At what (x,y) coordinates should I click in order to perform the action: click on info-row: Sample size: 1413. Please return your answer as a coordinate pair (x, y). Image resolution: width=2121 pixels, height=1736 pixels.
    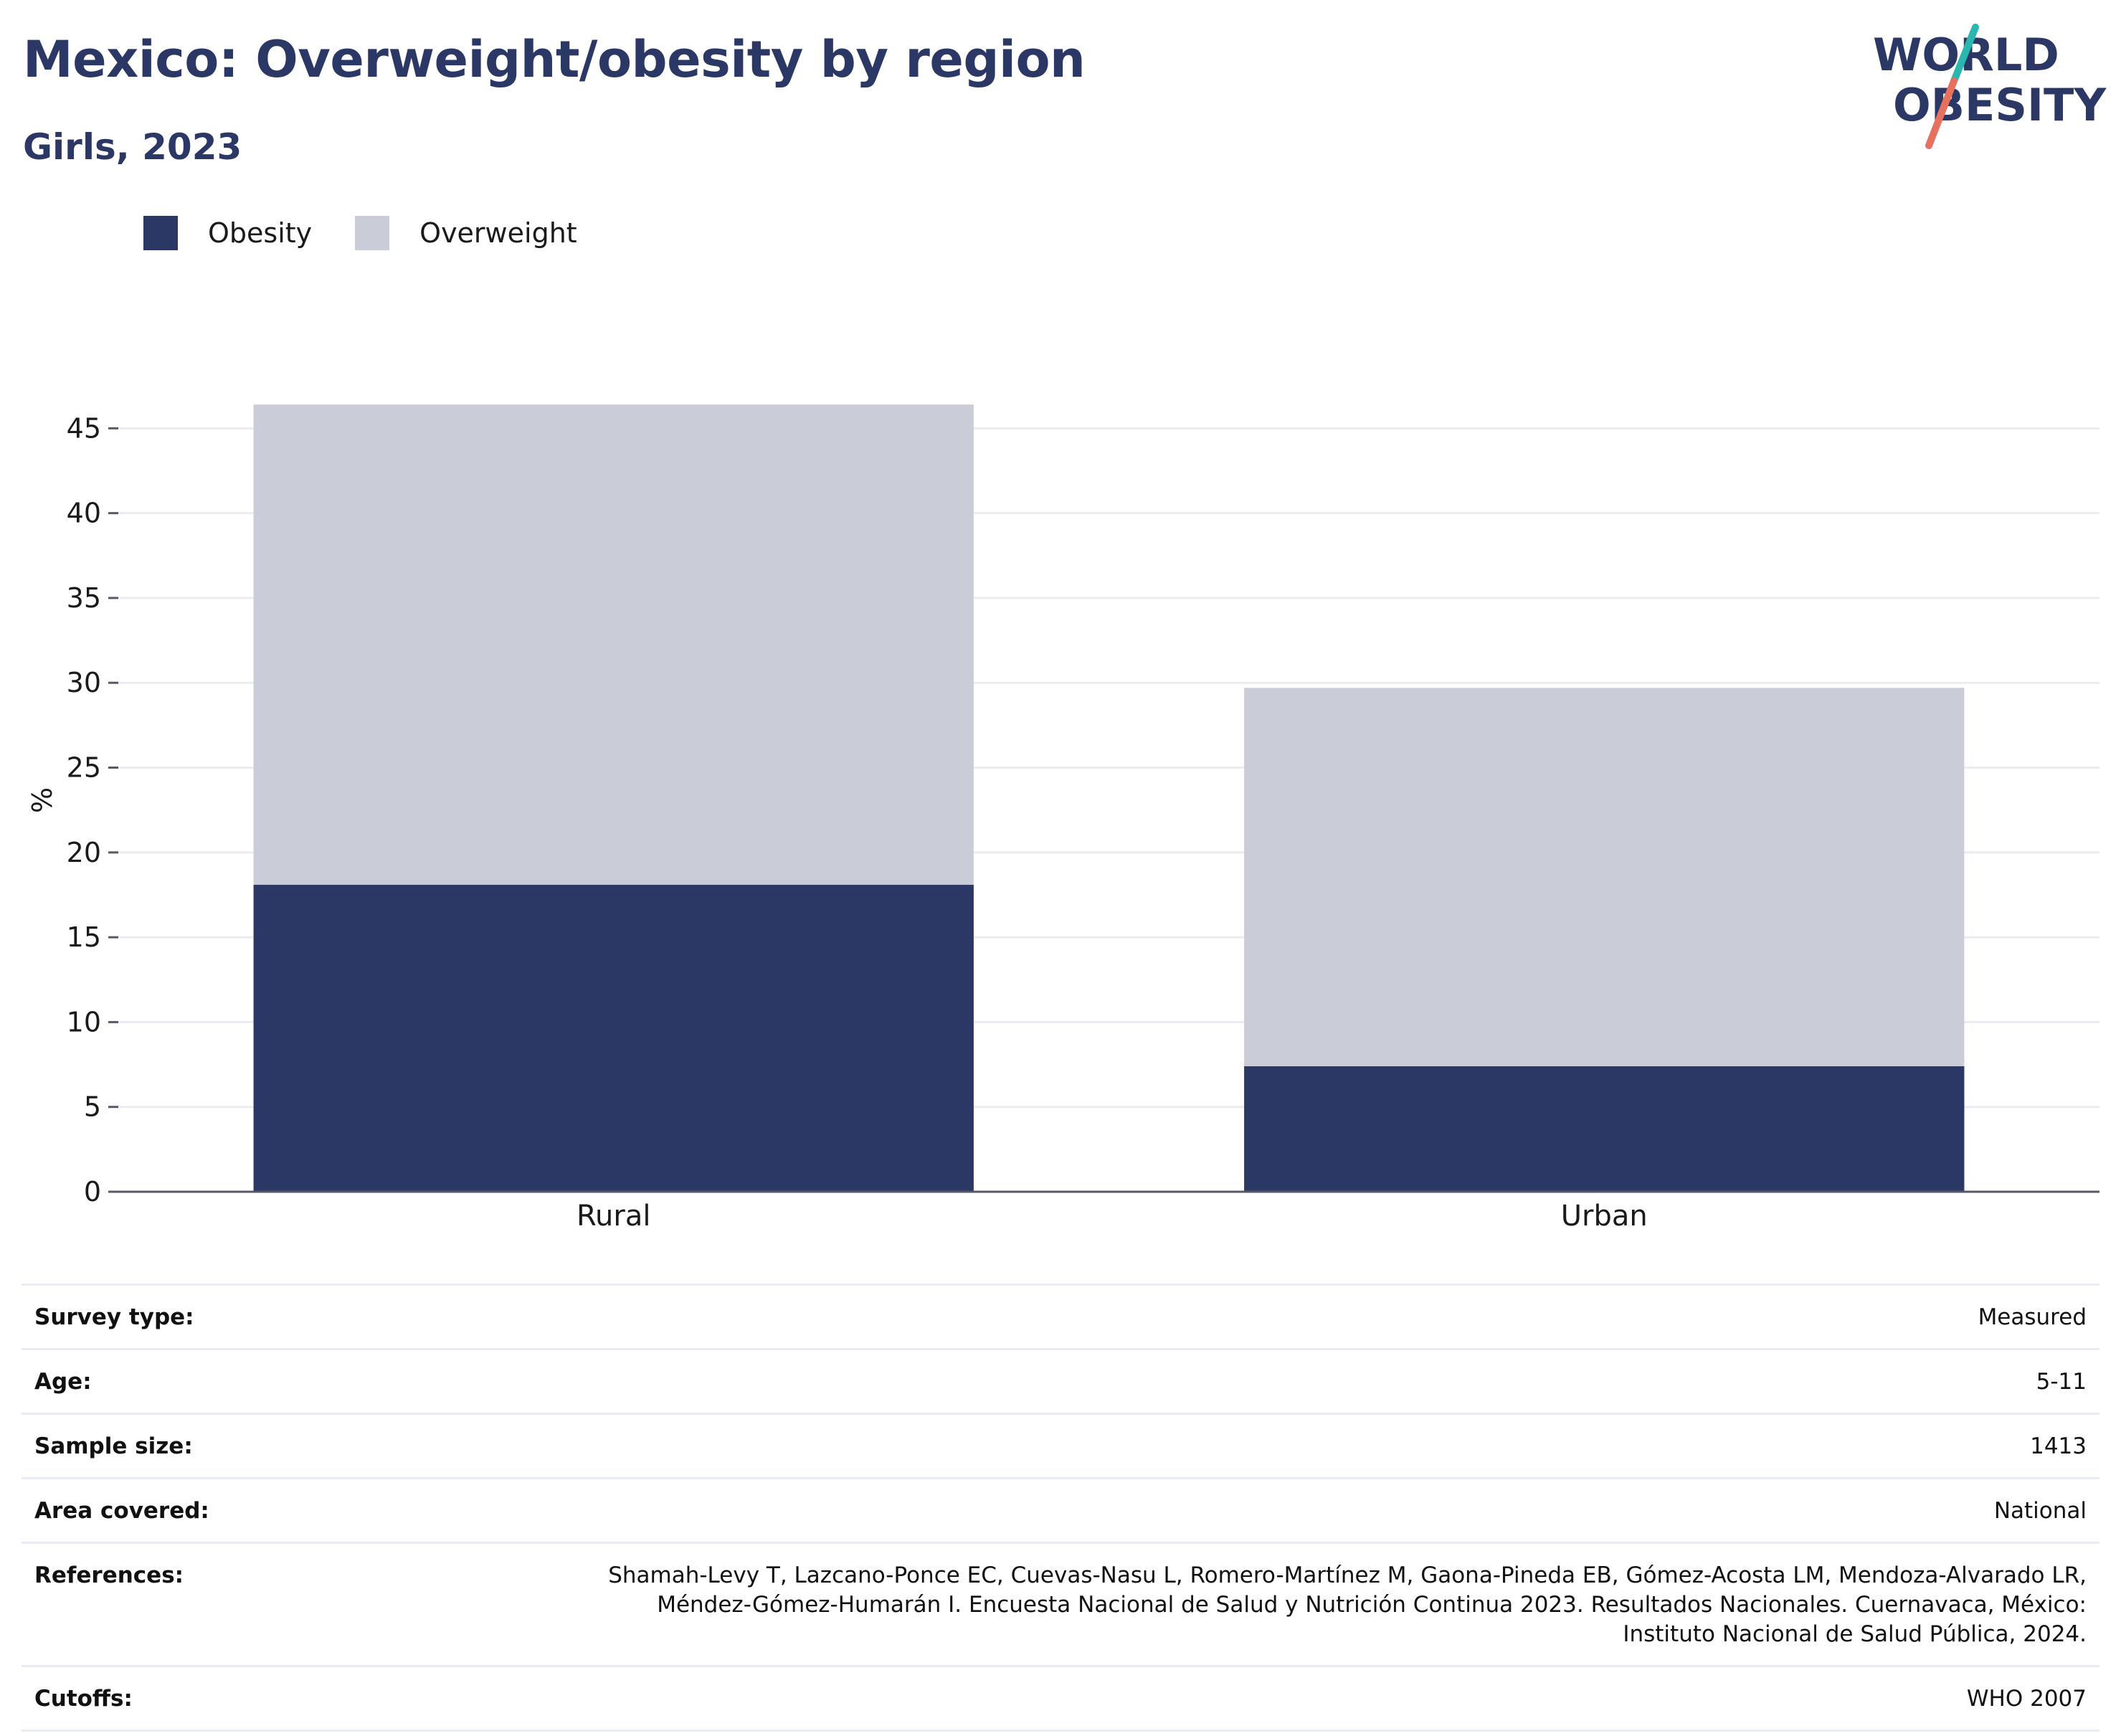
    Looking at the image, I should click on (1060, 1446).